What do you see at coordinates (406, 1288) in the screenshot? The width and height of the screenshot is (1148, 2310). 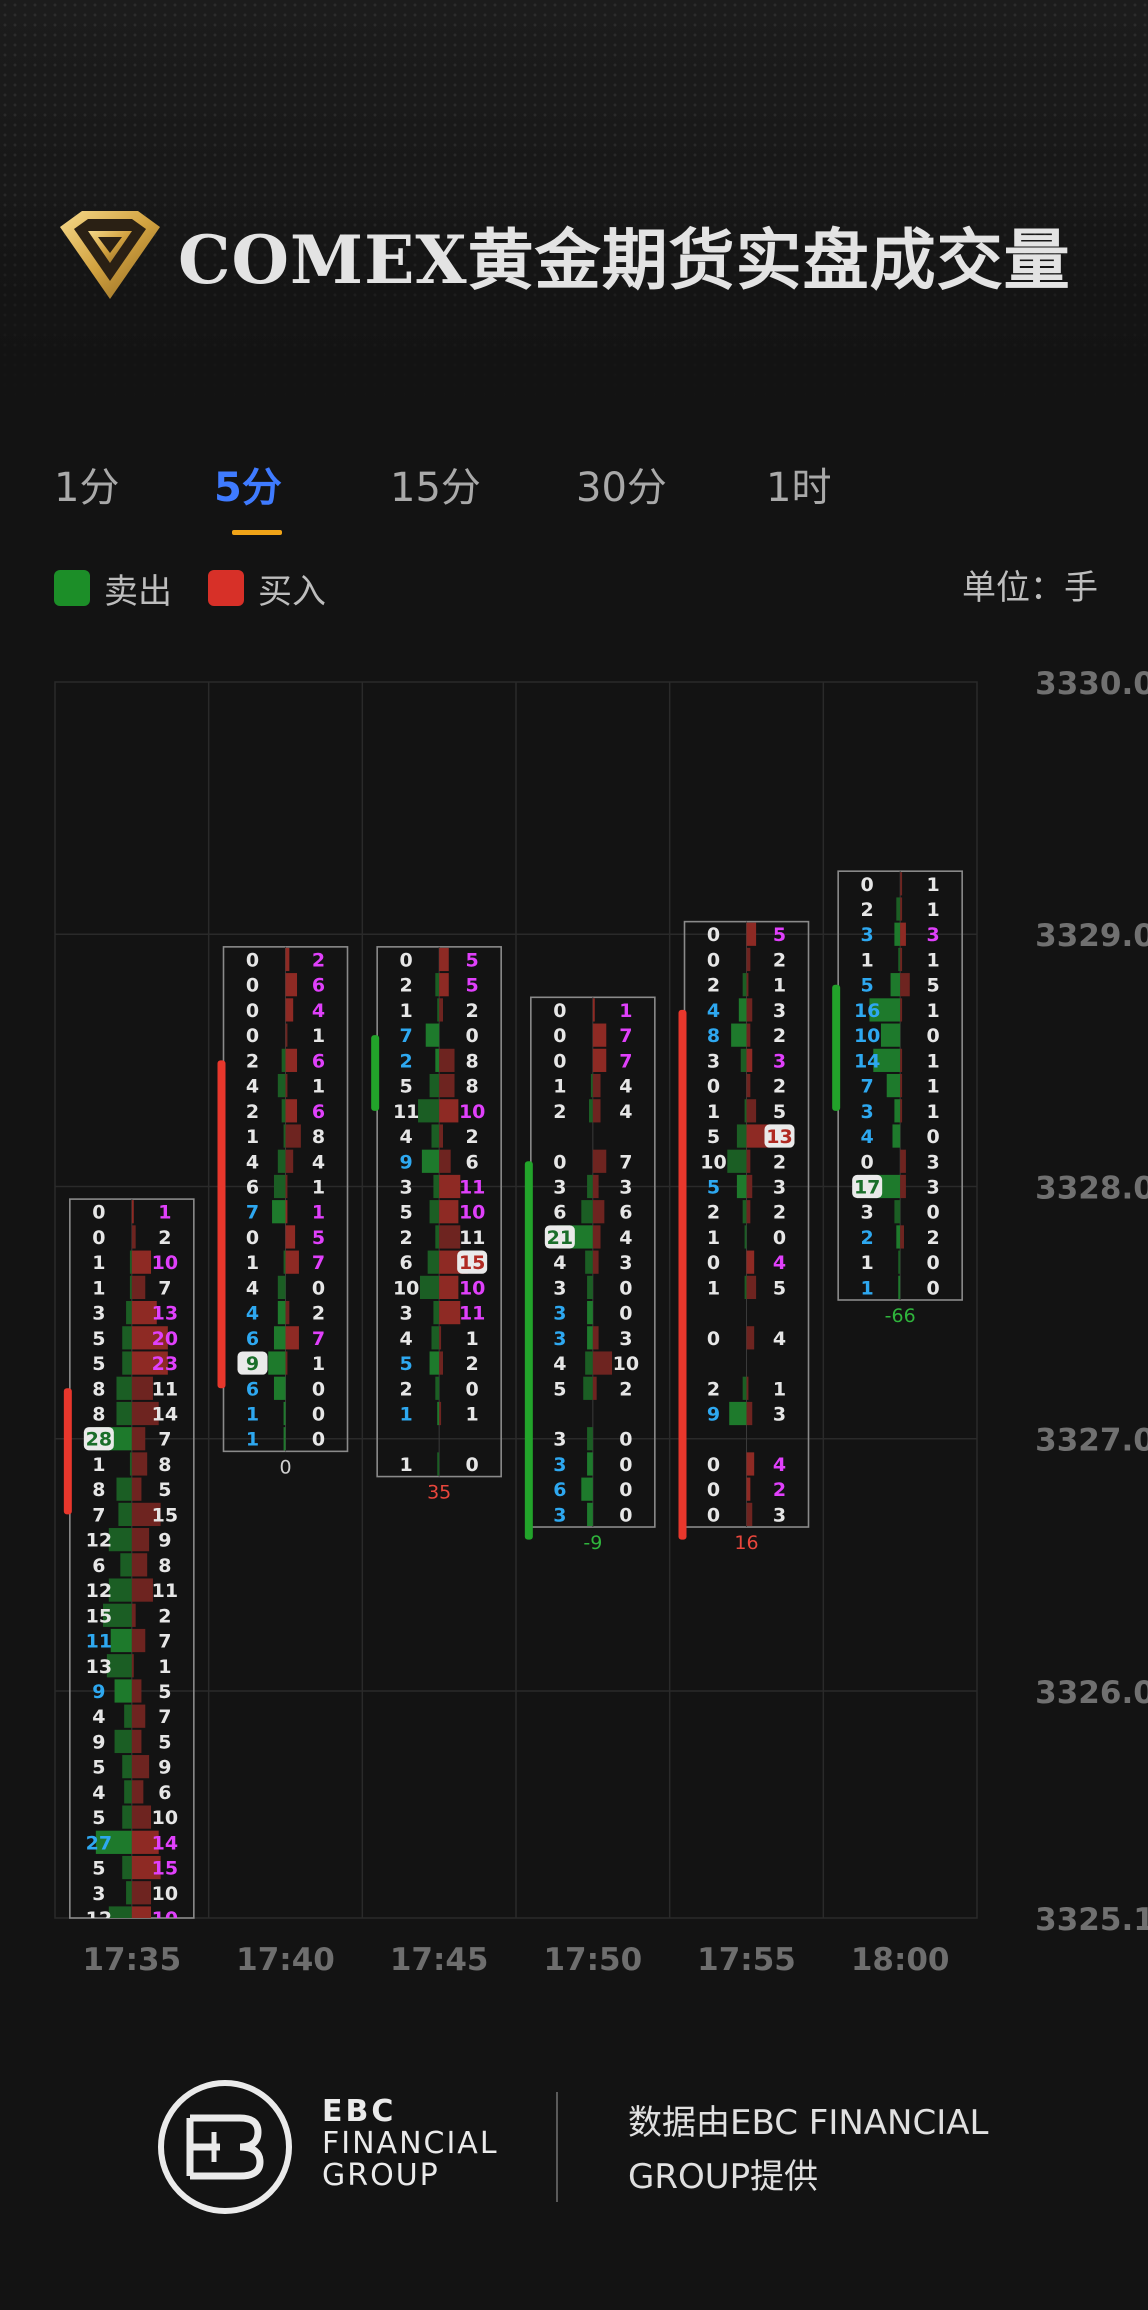 I see `sell-volume-value: 10` at bounding box center [406, 1288].